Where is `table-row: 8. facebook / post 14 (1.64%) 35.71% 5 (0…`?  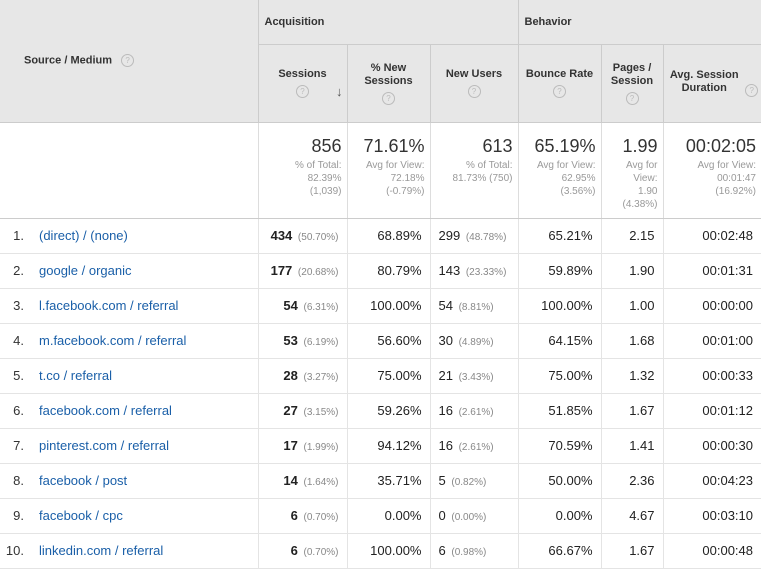
table-row: 8. facebook / post 14 (1.64%) 35.71% 5 (0… is located at coordinates (380, 481).